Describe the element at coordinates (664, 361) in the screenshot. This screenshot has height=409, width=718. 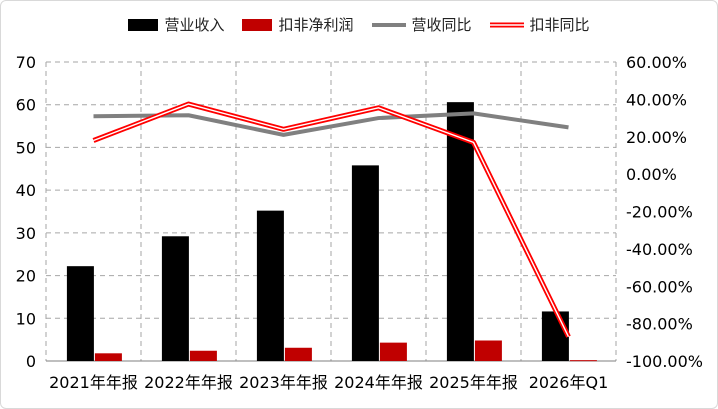
I see `y-right-tick-label: -100.00%` at that location.